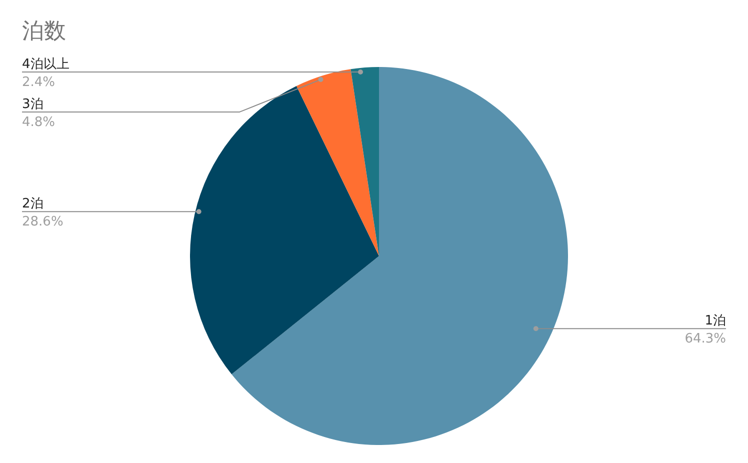  I want to click on data-label: 4.8%, so click(39, 122).